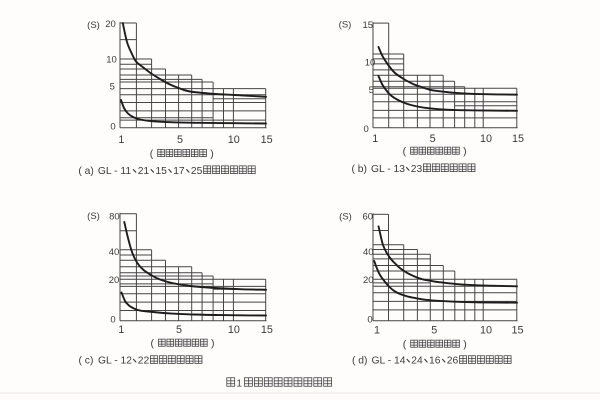 This screenshot has height=400, width=600. What do you see at coordinates (417, 169) in the screenshot?
I see `svg-text: 23` at bounding box center [417, 169].